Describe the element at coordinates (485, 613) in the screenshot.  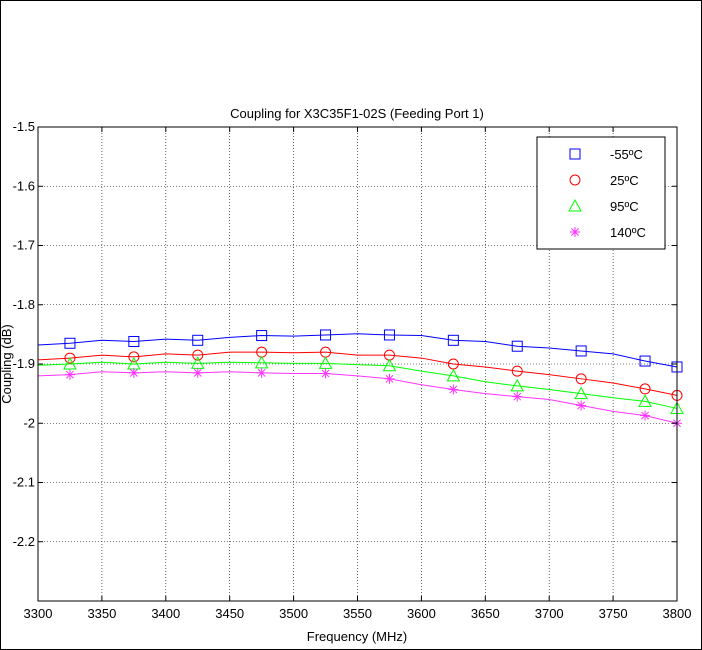
I see `x-tick-label: 3650` at that location.